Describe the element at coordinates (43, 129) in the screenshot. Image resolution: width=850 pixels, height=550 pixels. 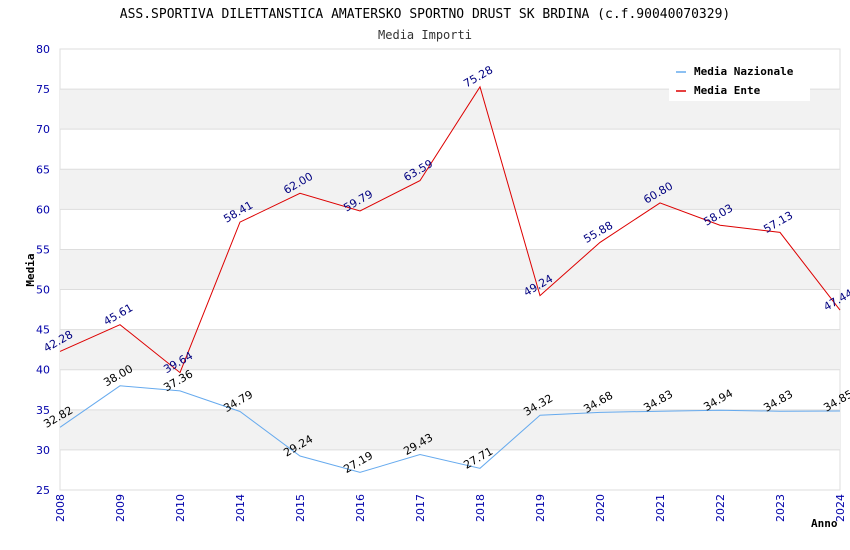
I see `y-tick-label: 70` at that location.